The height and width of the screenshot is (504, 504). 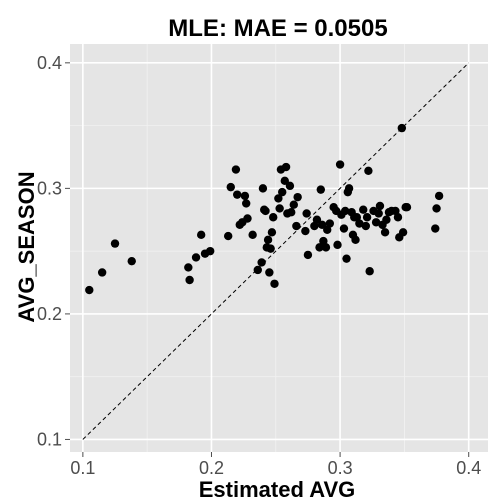 What do you see at coordinates (275, 465) in the screenshot?
I see `x-axis-ticks: 0.1 0.2 0.3 0.4` at bounding box center [275, 465].